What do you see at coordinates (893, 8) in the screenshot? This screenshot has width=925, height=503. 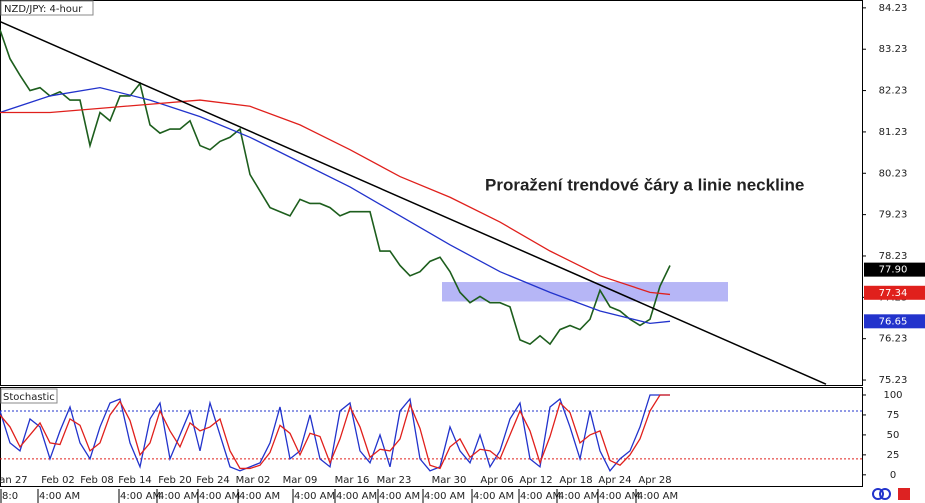 I see `y-tick-label: 84.23` at bounding box center [893, 8].